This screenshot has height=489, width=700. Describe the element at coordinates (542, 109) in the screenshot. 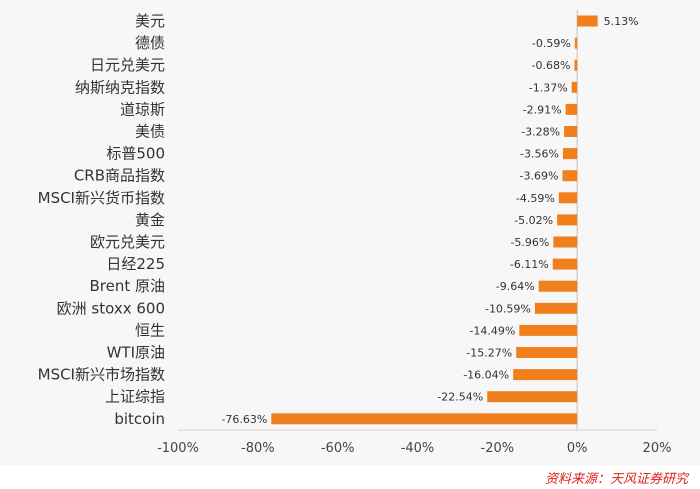

I see `data-label: -2.91%` at that location.